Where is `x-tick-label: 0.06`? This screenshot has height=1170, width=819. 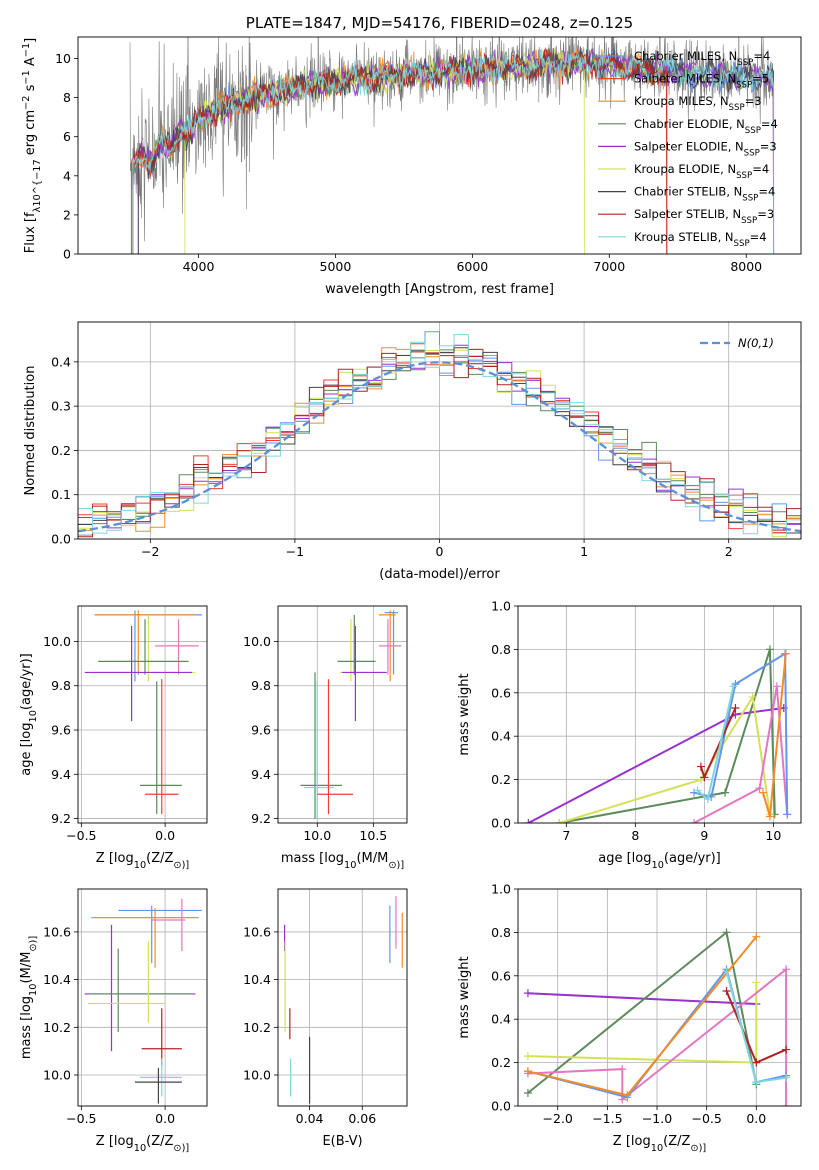
x-tick-label: 0.06 is located at coordinates (362, 1118).